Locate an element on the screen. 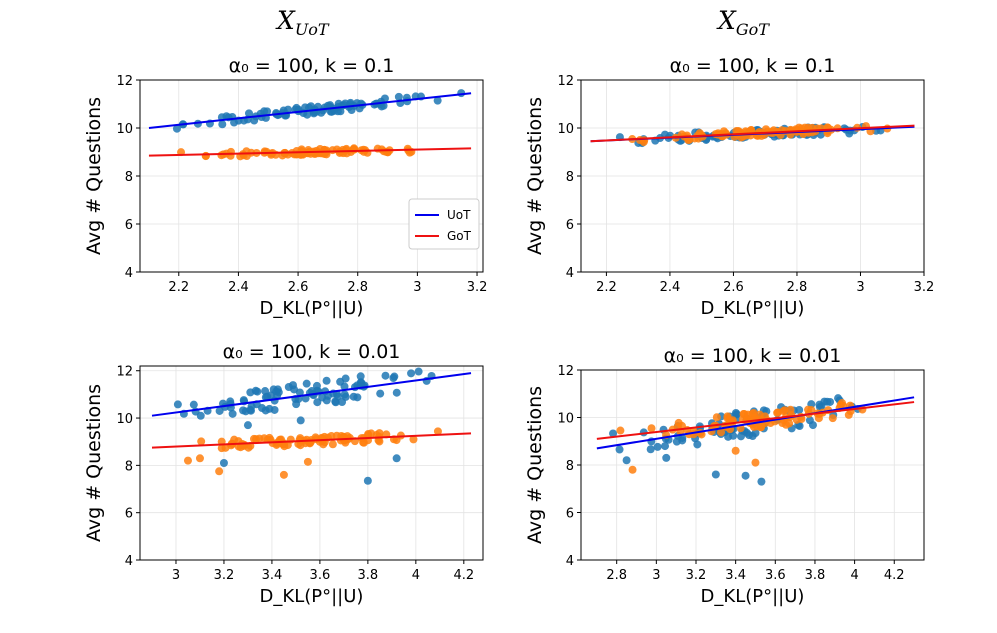 This screenshot has height=633, width=997. plot-frame is located at coordinates (311, 463).